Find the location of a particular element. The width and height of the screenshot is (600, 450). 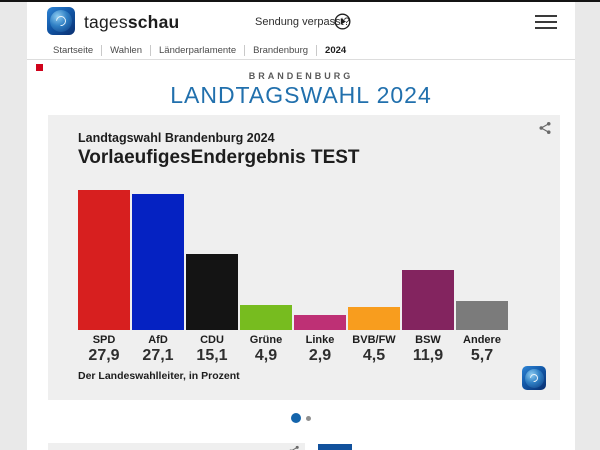

party-value: 11,9 is located at coordinates (428, 355).